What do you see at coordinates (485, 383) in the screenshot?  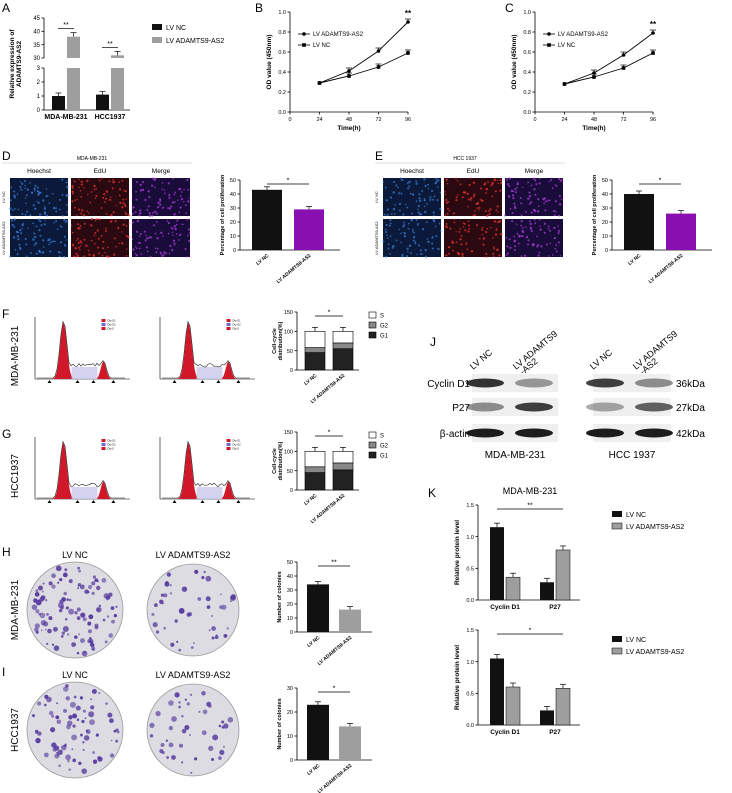 I see `protein-band` at bounding box center [485, 383].